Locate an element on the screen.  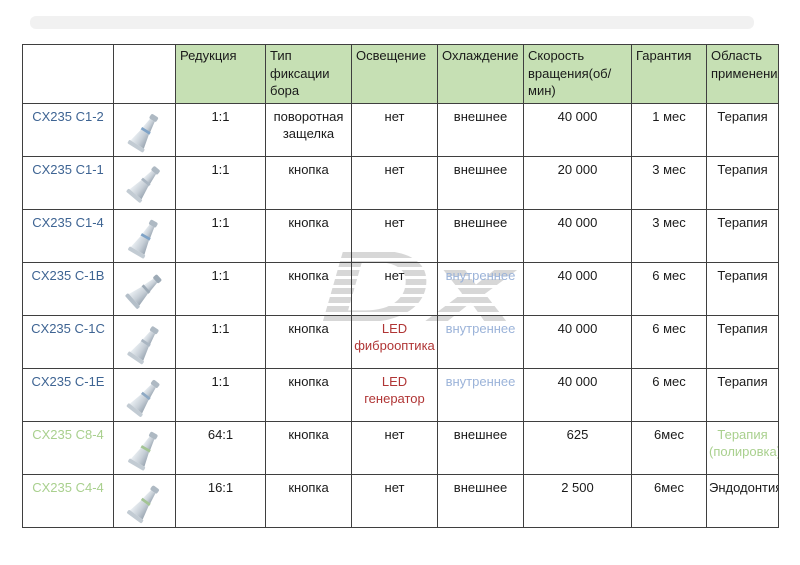
product-name: CX235 C1-2 is located at coordinates (68, 129).